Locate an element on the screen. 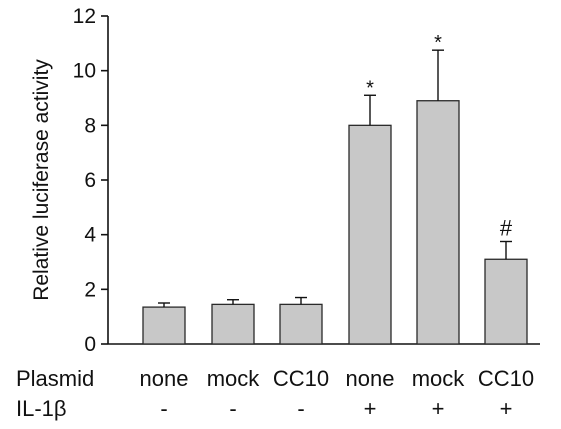 This screenshot has height=429, width=561. row-label-1: Plasmid is located at coordinates (55, 378).